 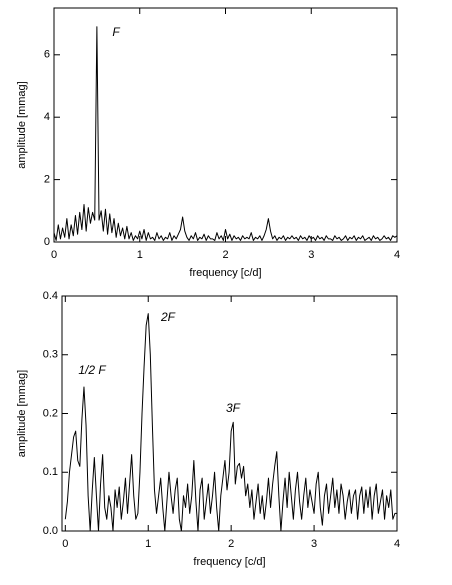 What do you see at coordinates (50, 531) in the screenshot?
I see `y-tick-label: 0.0` at bounding box center [50, 531].